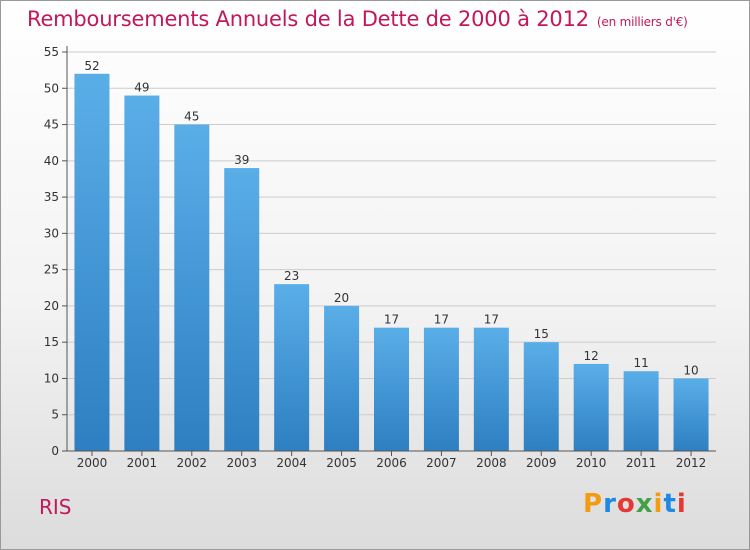  Describe the element at coordinates (55, 451) in the screenshot. I see `y-tick-label: 0` at that location.